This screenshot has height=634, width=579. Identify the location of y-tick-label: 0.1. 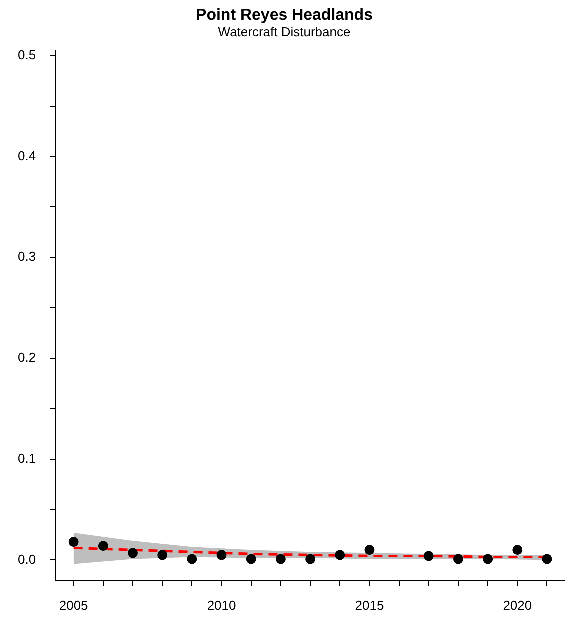
(27, 458).